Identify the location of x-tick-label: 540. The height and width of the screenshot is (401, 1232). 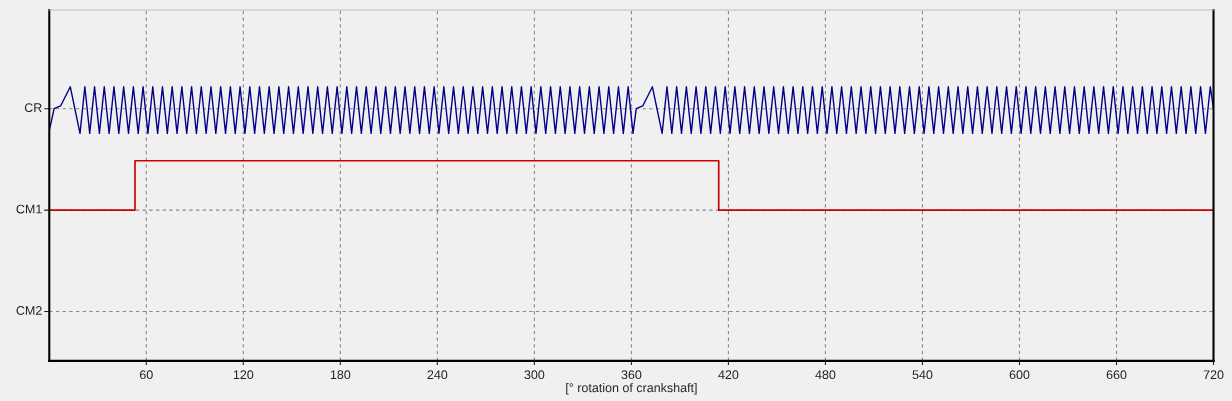
(922, 375).